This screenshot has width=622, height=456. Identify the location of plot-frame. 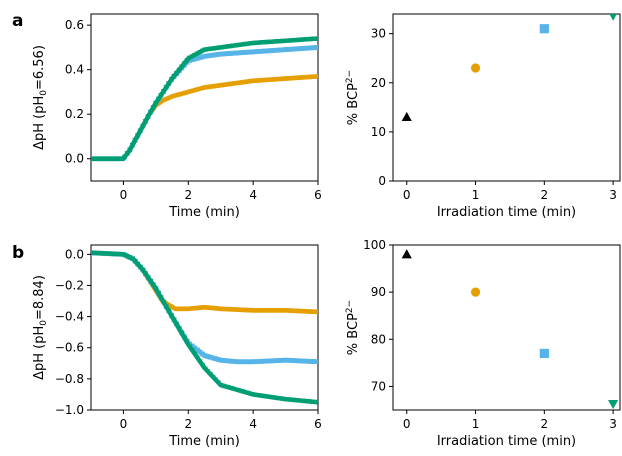
(204, 97).